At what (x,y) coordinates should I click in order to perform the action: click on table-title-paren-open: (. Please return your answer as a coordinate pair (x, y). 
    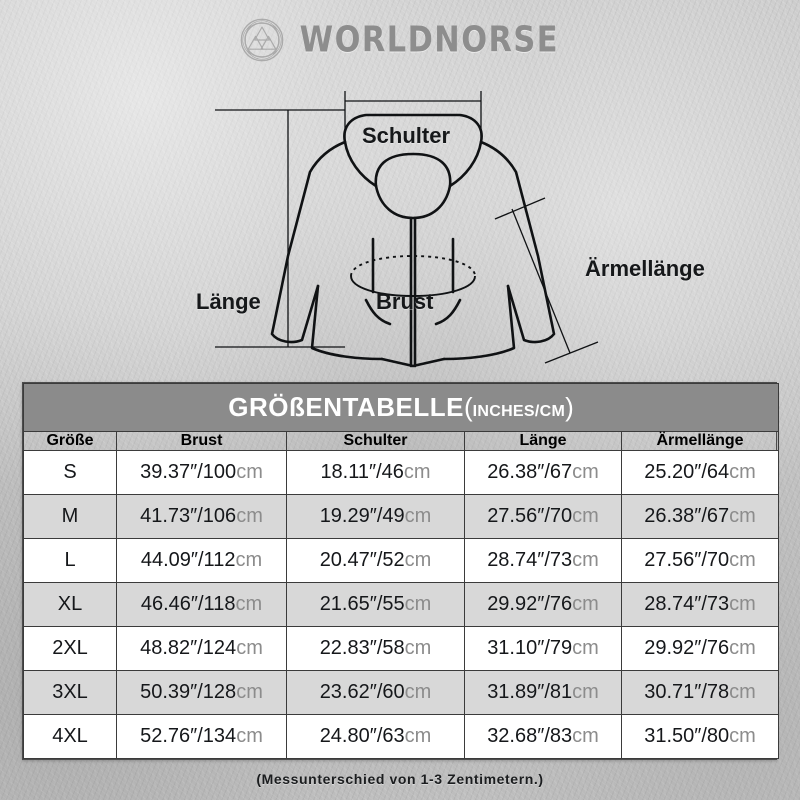
    Looking at the image, I should click on (468, 407).